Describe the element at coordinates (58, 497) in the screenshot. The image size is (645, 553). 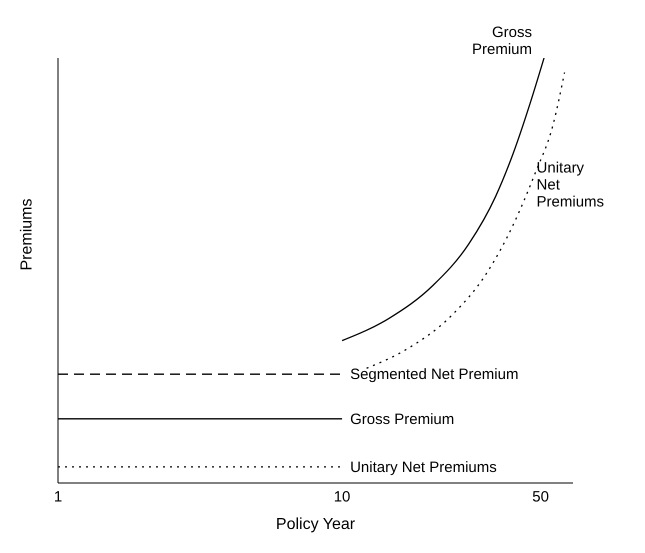
I see `x-tick-label: 1` at that location.